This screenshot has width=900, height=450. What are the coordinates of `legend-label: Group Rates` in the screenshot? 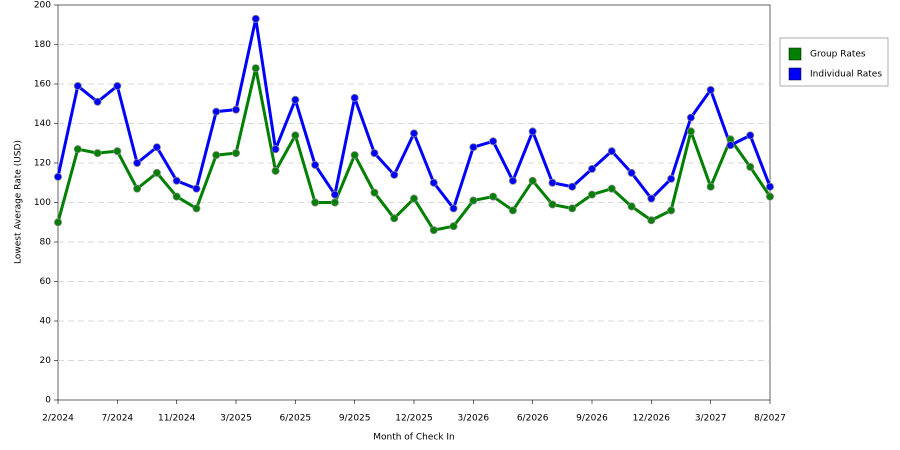 It's located at (838, 55).